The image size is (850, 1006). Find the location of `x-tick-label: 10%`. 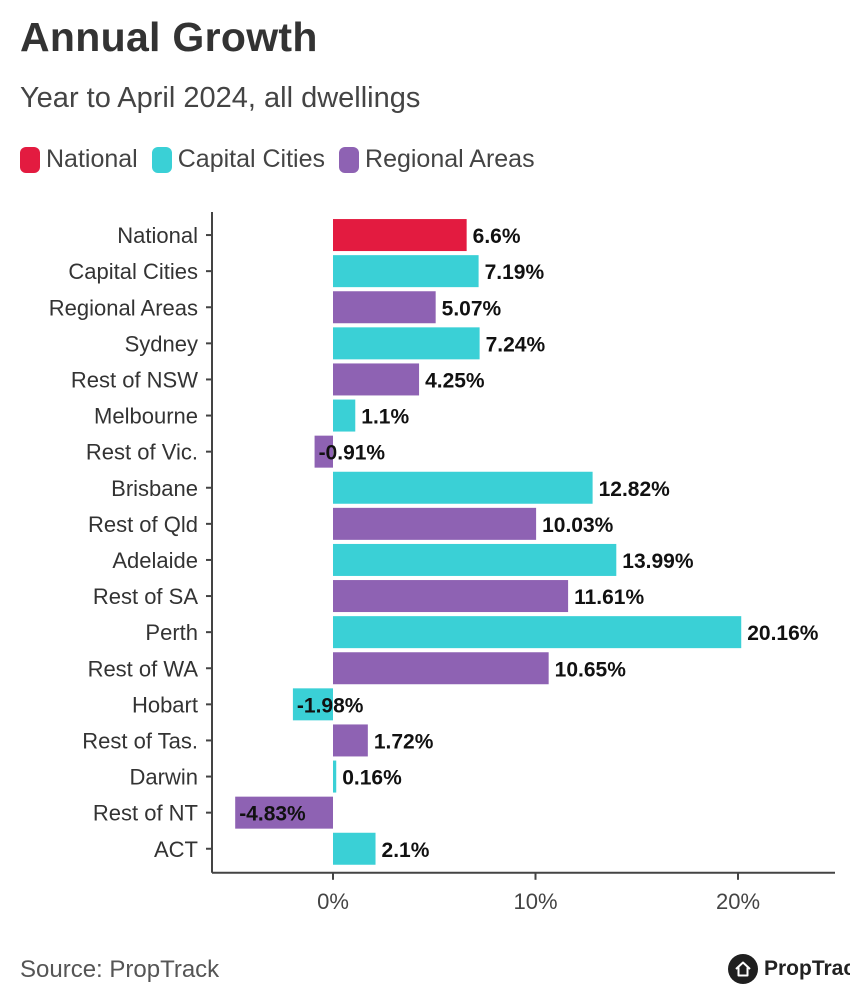

x-tick-label: 10% is located at coordinates (535, 899).